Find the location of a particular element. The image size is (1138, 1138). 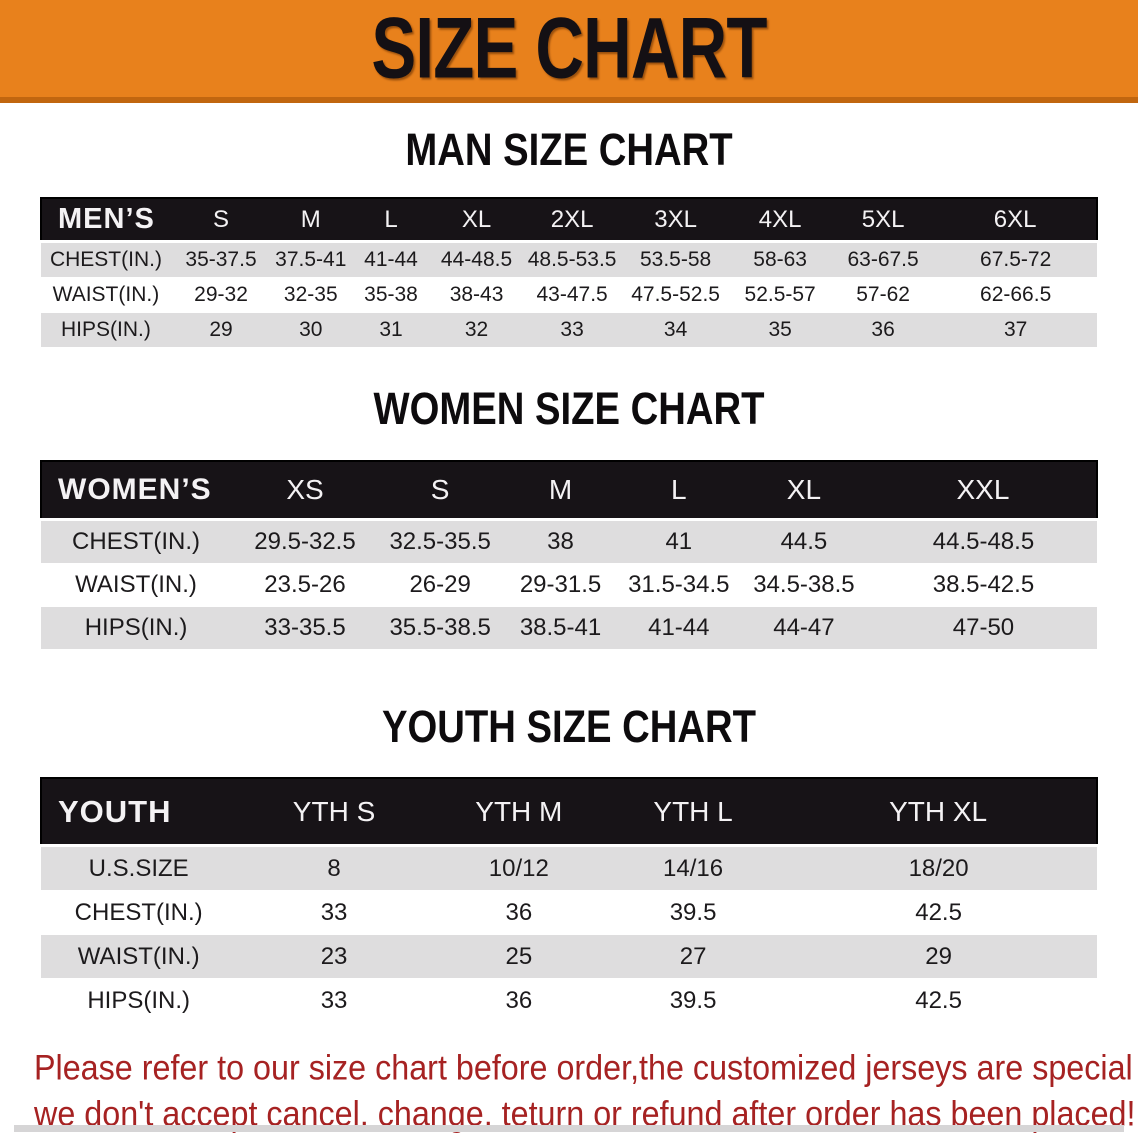

men-cell: 33 is located at coordinates (572, 329).